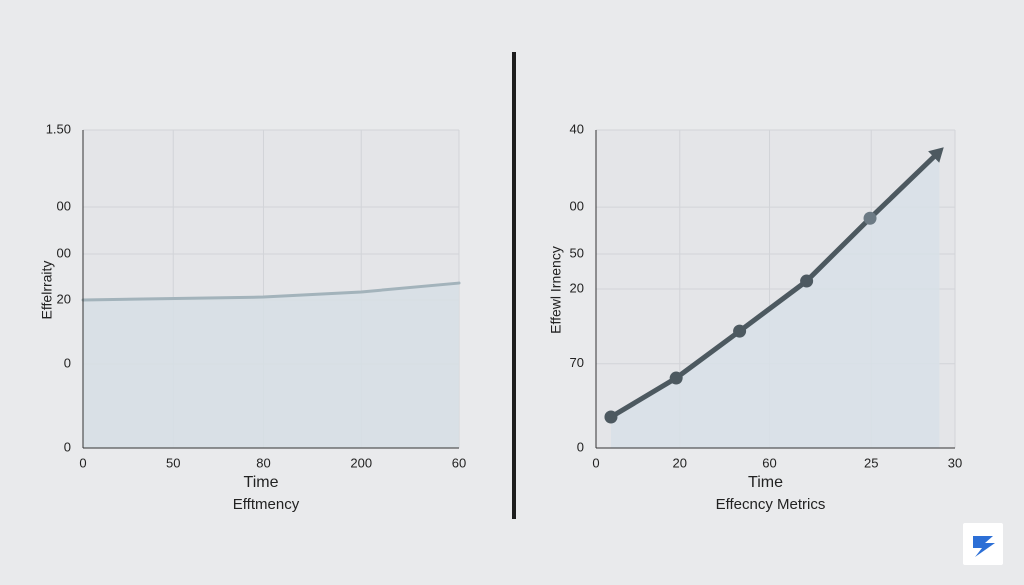  Describe the element at coordinates (983, 544) in the screenshot. I see `logo` at that location.